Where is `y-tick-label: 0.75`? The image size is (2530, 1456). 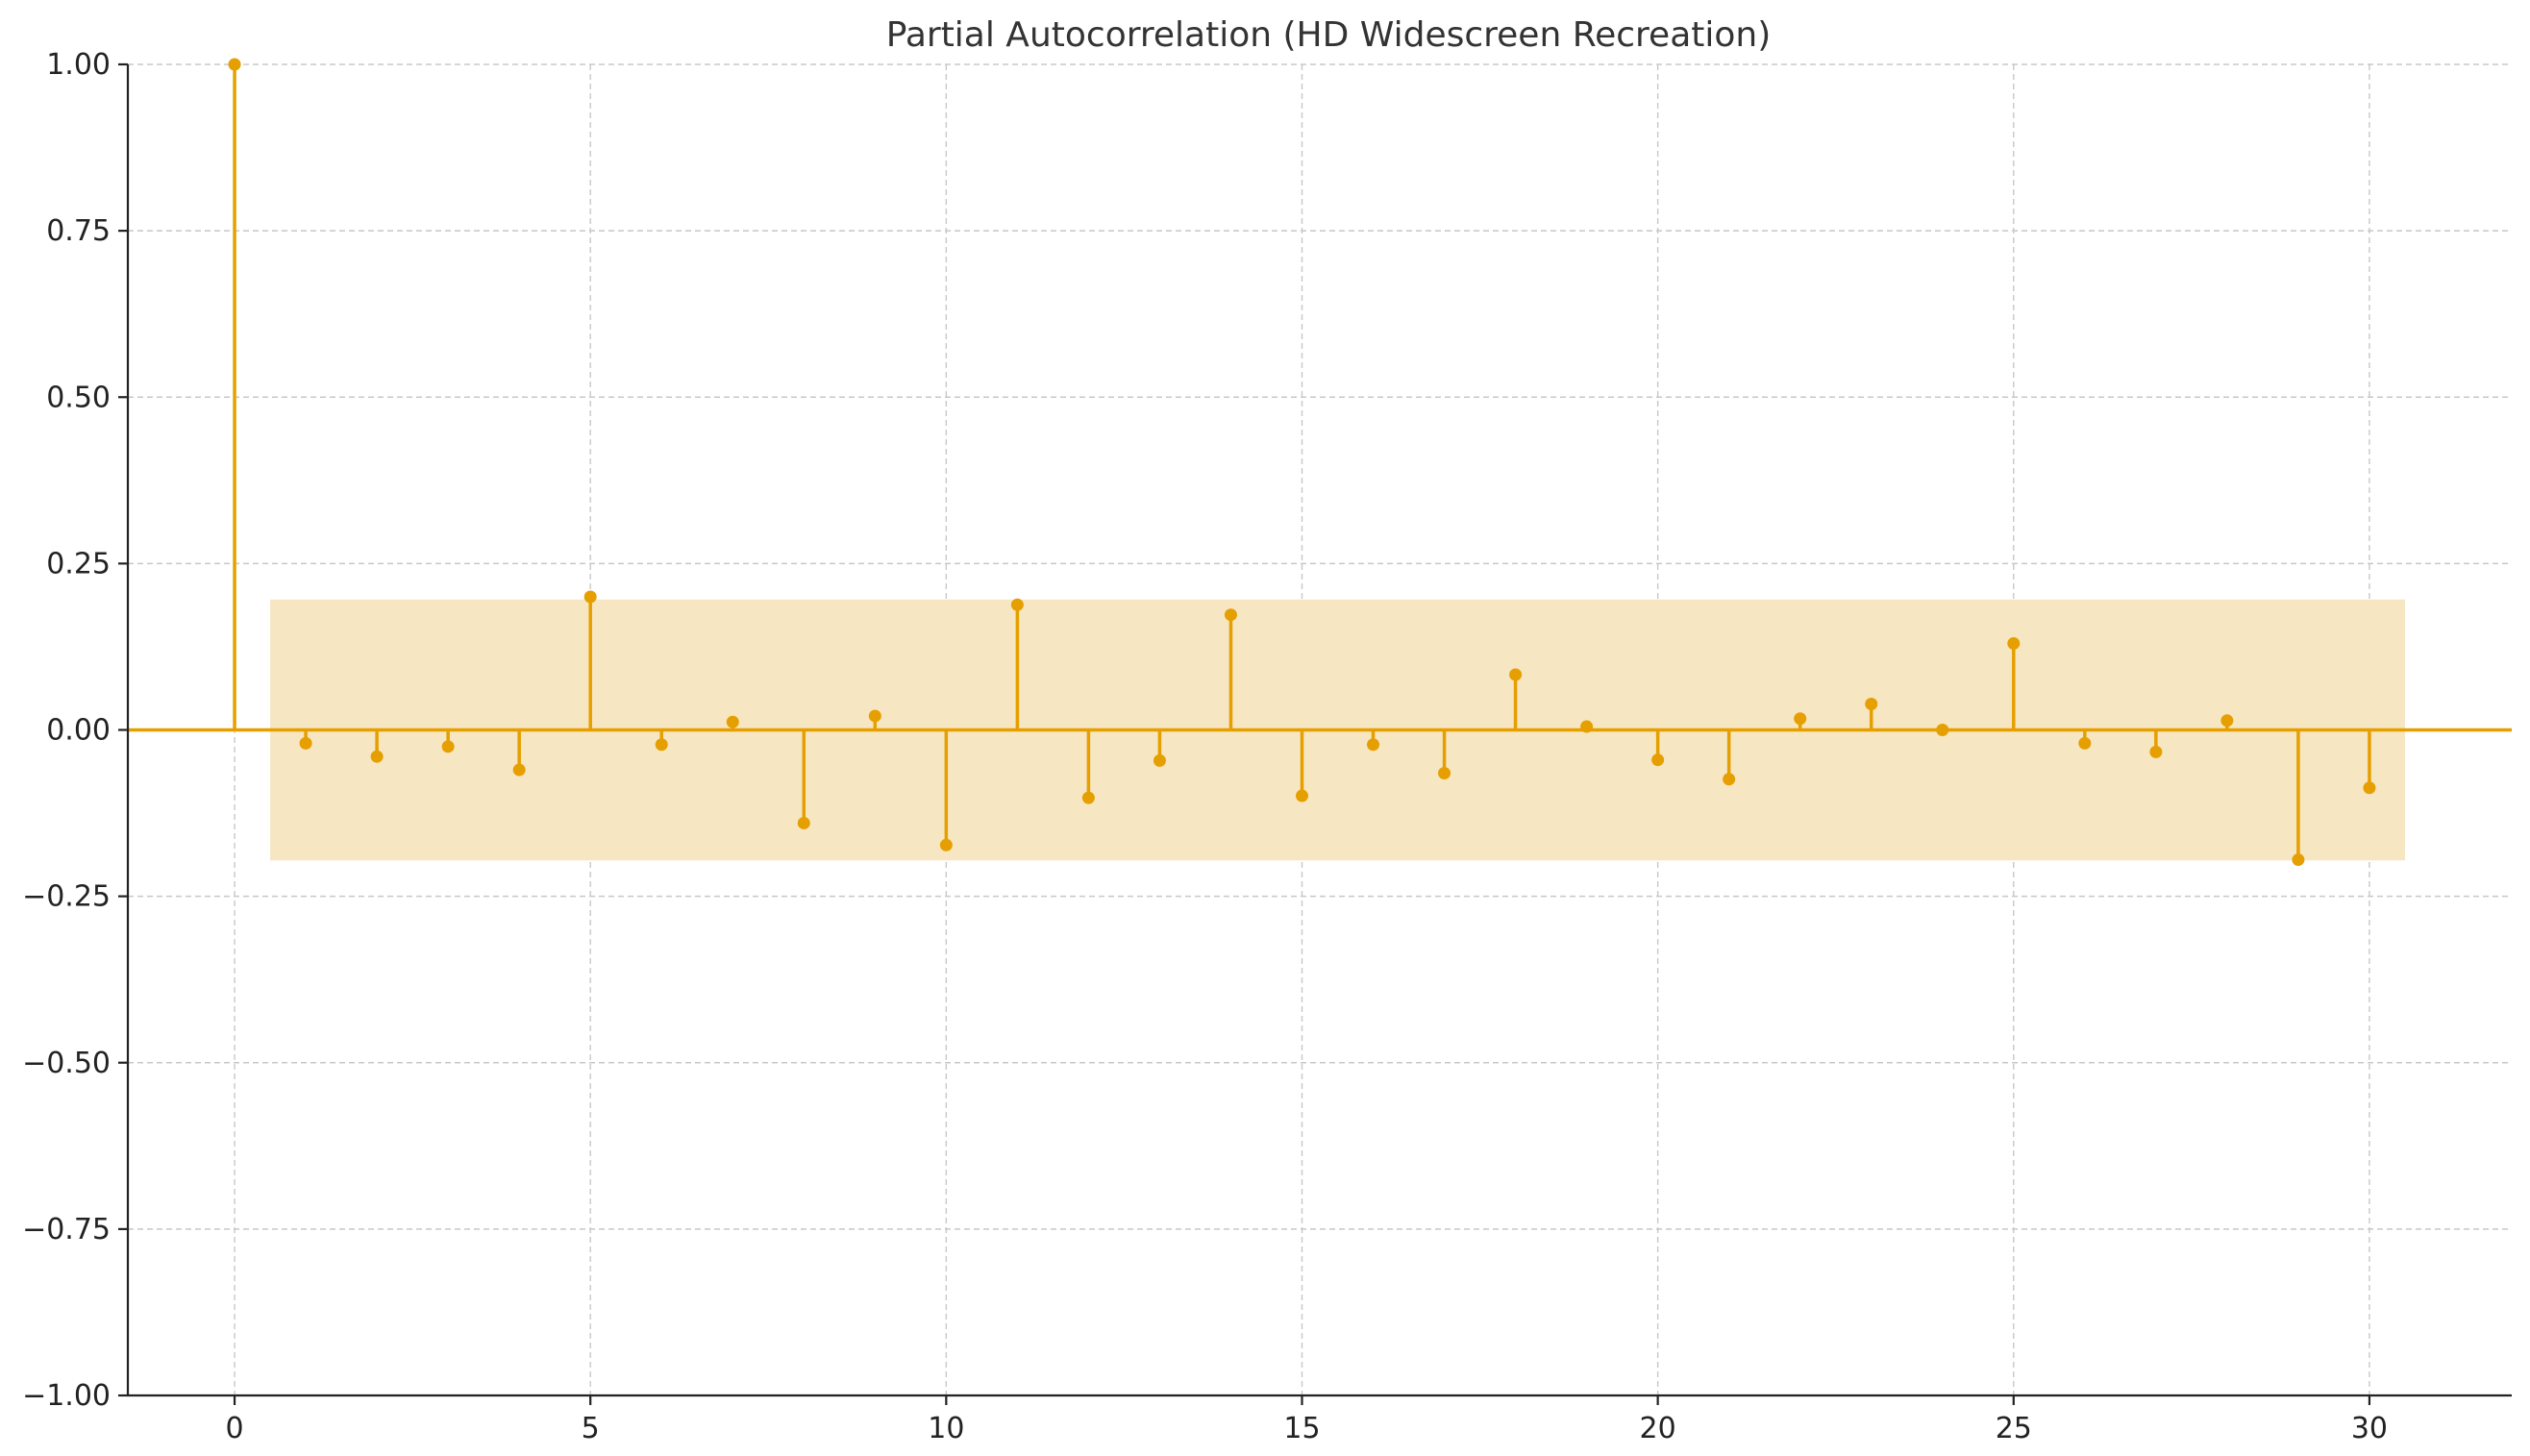
y-tick-label: 0.75 is located at coordinates (78, 231).